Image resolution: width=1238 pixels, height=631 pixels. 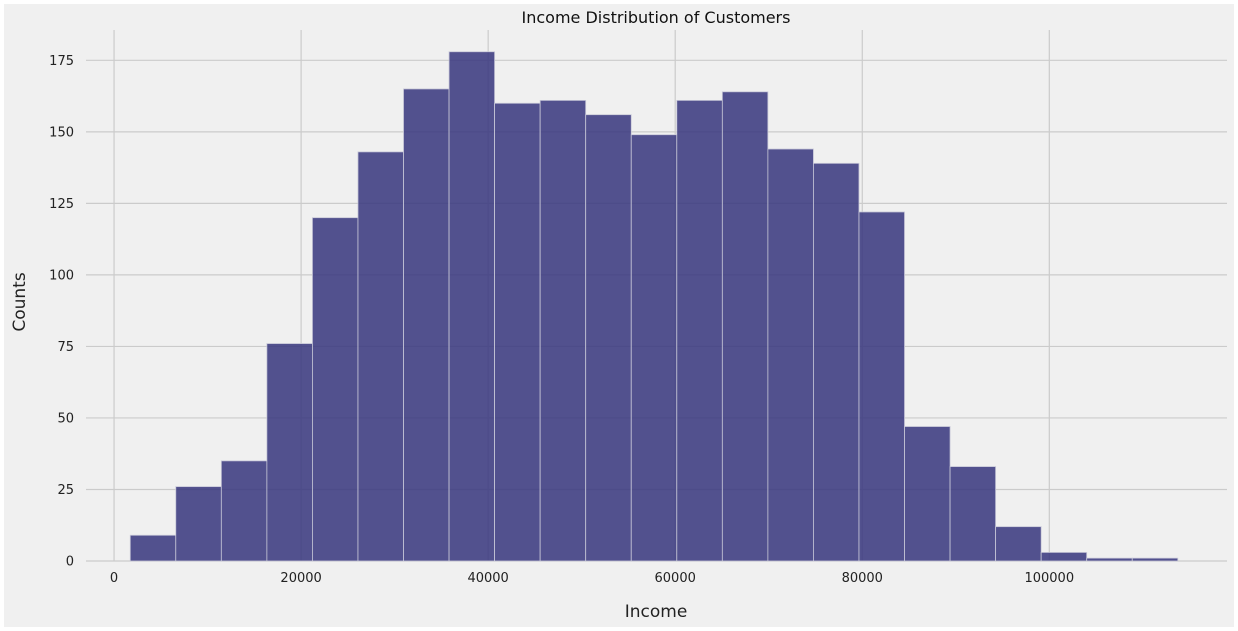 What do you see at coordinates (61, 204) in the screenshot?
I see `y-tick-label: 125` at bounding box center [61, 204].